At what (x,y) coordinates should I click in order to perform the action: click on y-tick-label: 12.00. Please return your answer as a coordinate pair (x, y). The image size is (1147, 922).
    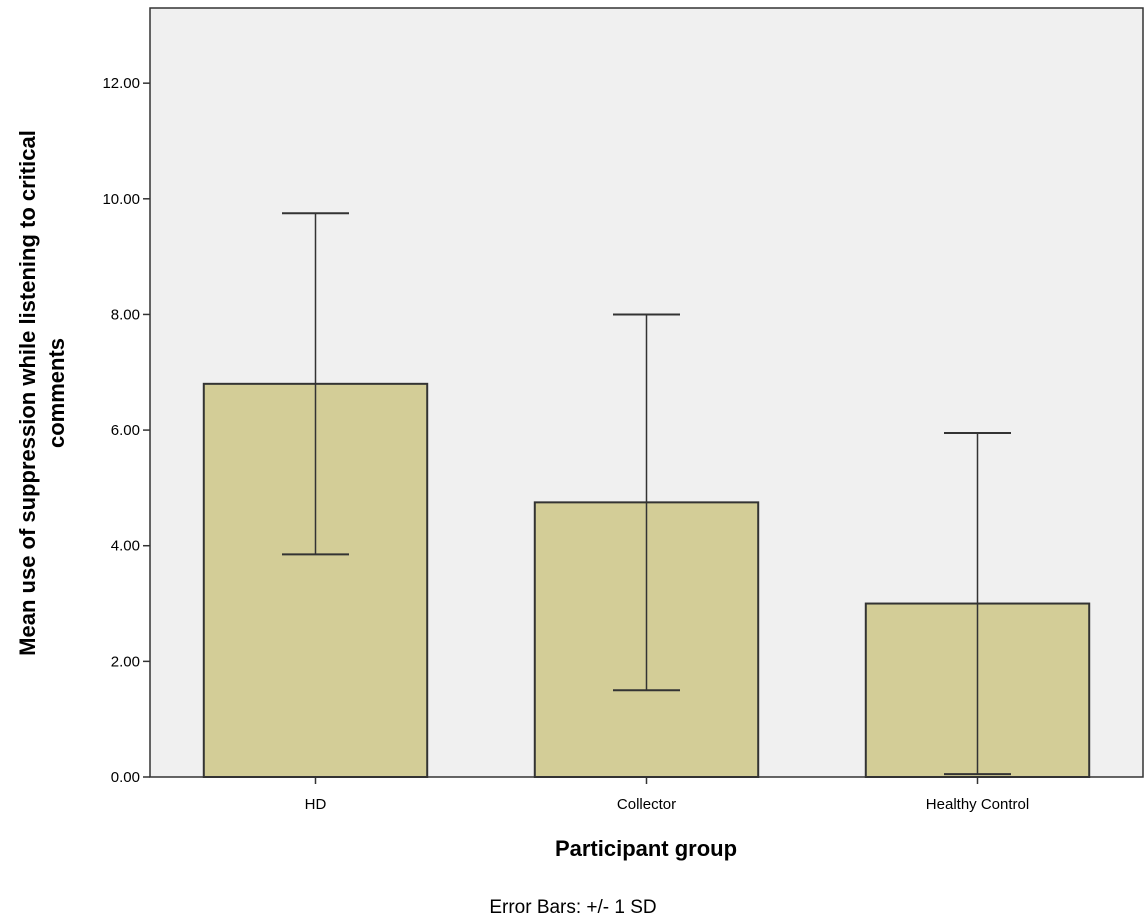
    Looking at the image, I should click on (121, 83).